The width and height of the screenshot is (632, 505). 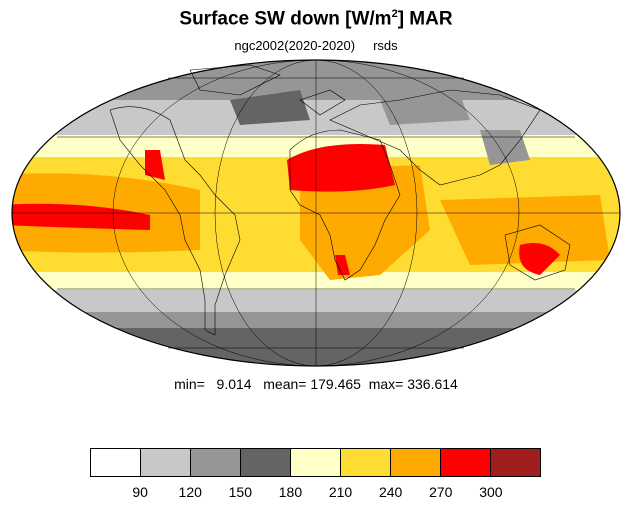 I want to click on stats-line: min= 9.014 mean= 179.465 max= 336.614, so click(x=316, y=384).